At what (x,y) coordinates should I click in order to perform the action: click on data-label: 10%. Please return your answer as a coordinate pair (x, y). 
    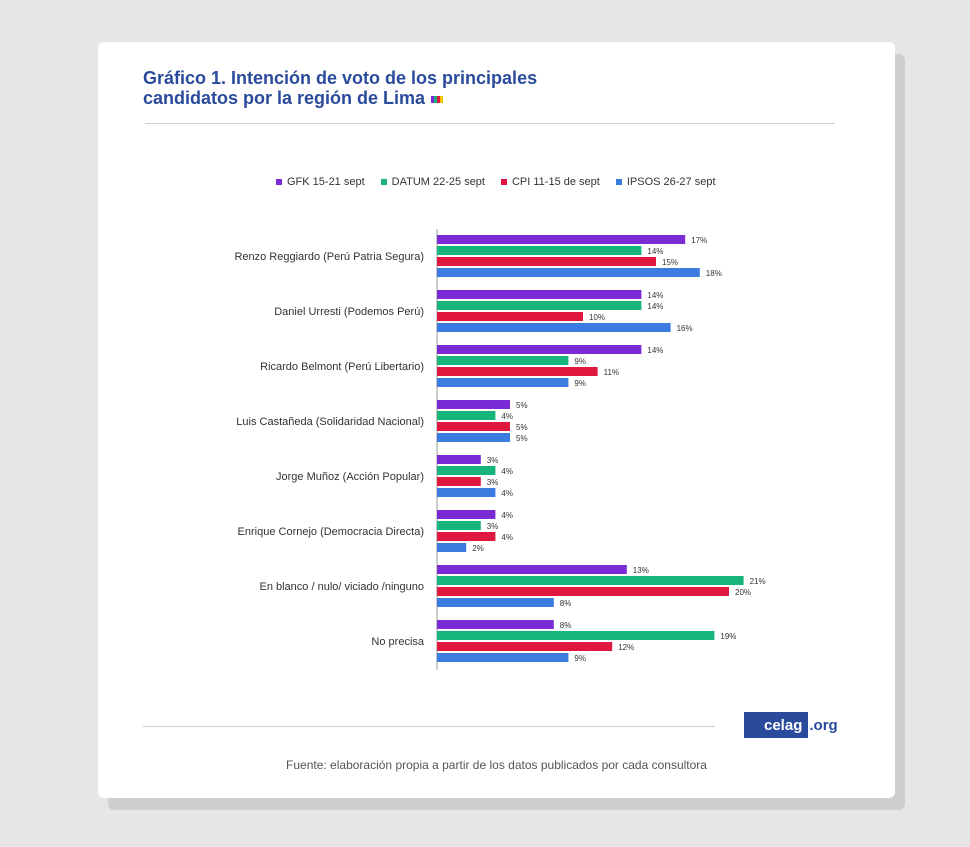
    Looking at the image, I should click on (597, 317).